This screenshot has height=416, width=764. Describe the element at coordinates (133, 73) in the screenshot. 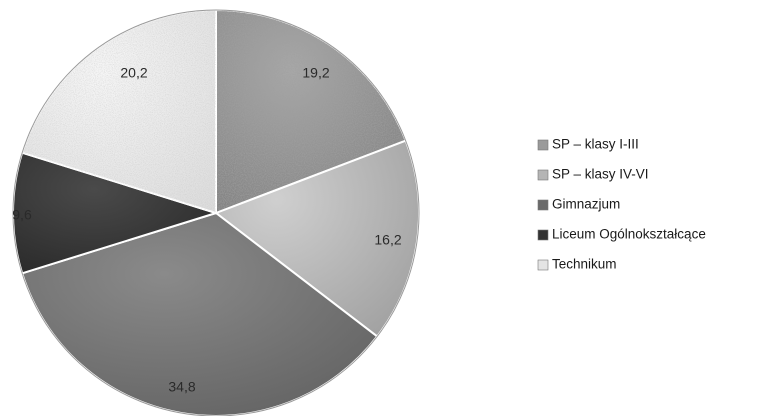

I see `data-label-5: 20,2` at that location.